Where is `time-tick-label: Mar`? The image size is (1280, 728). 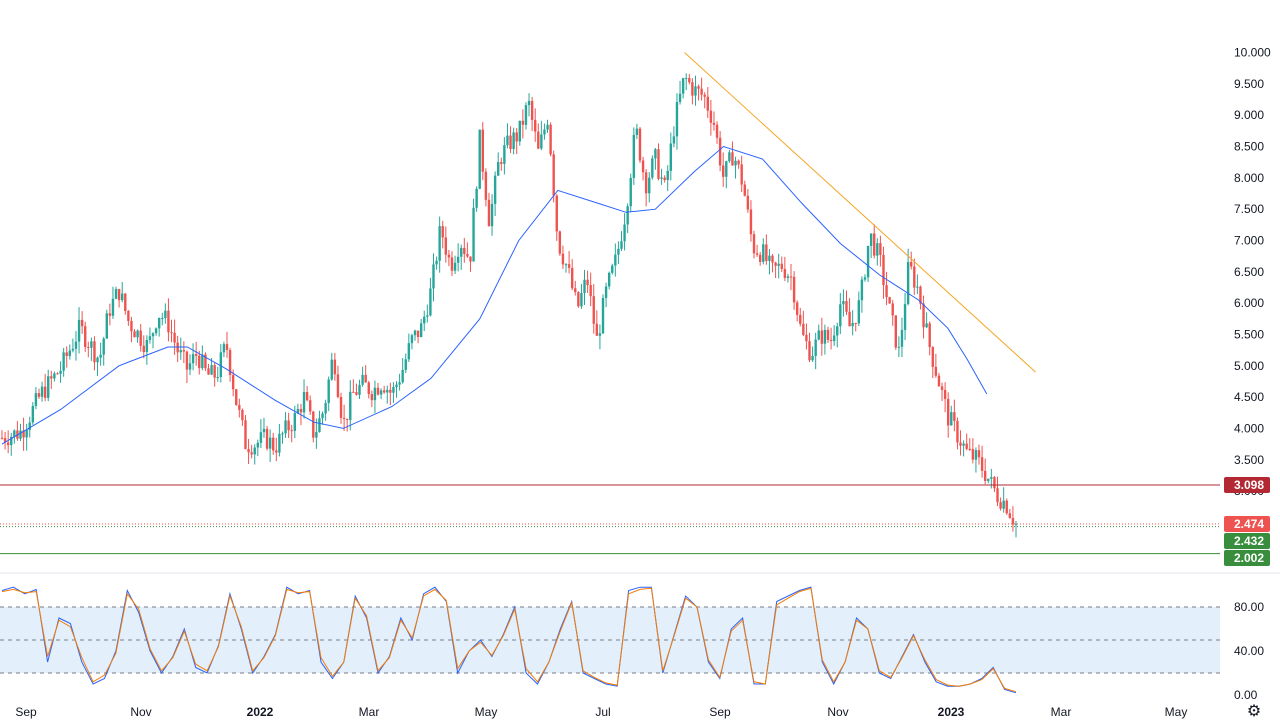
time-tick-label: Mar is located at coordinates (369, 712).